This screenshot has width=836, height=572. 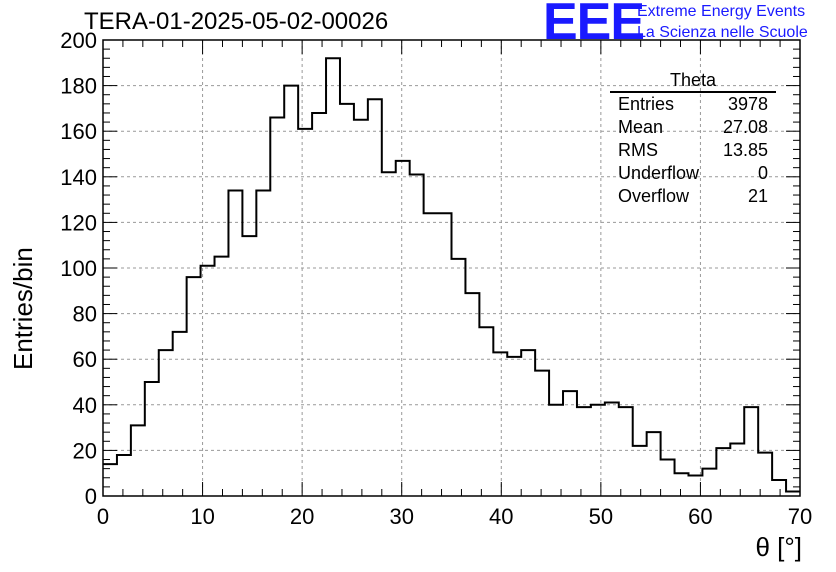 I want to click on stat-row-entries: Entries 3978, so click(x=693, y=104).